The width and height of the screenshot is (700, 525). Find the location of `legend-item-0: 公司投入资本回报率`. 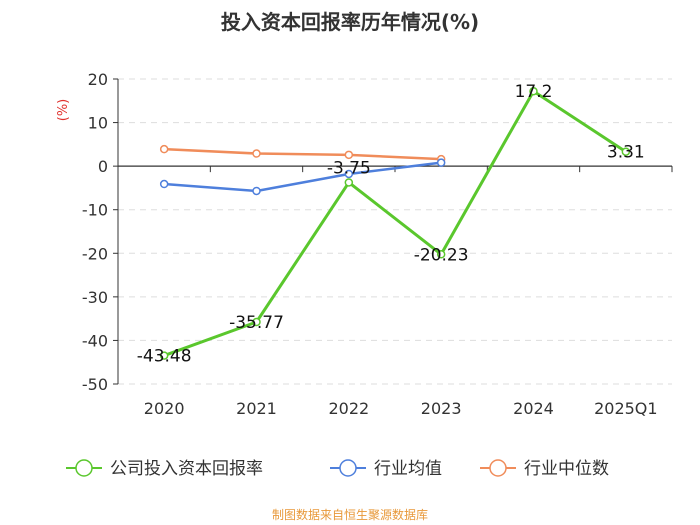

legend-item-0: 公司投入资本回报率 is located at coordinates (164, 469).